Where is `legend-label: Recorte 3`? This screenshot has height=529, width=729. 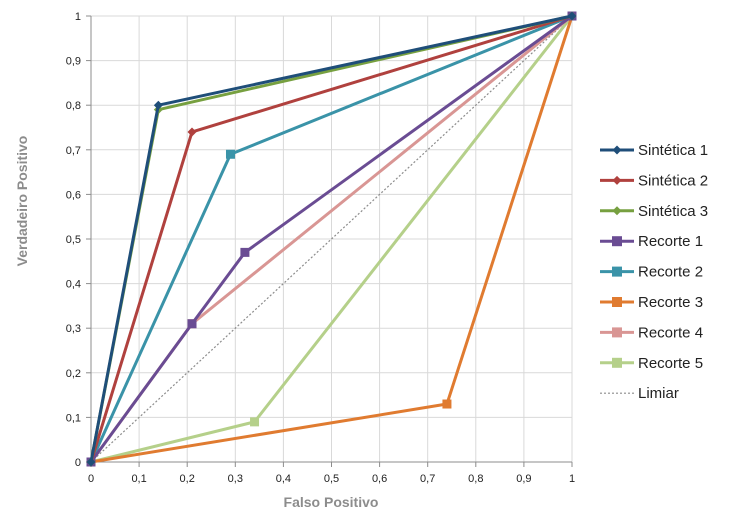 legend-label: Recorte 3 is located at coordinates (670, 302).